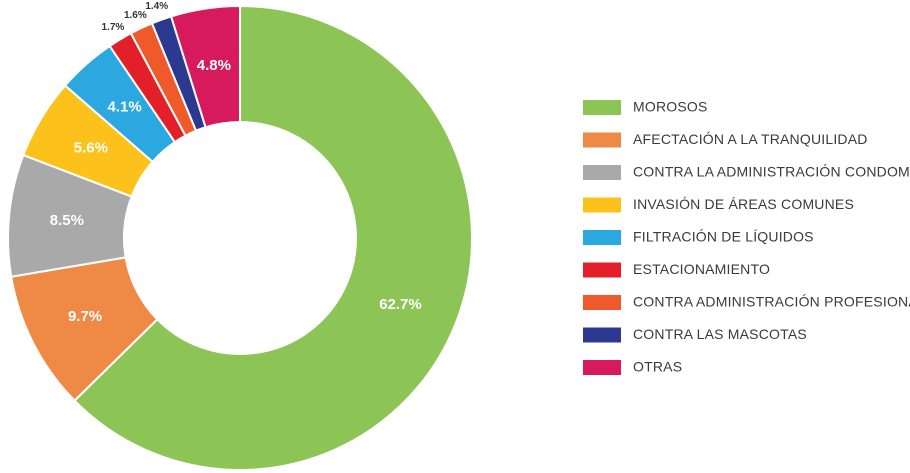 This screenshot has width=910, height=473. Describe the element at coordinates (670, 107) in the screenshot. I see `legend-text: MOROSOS` at that location.